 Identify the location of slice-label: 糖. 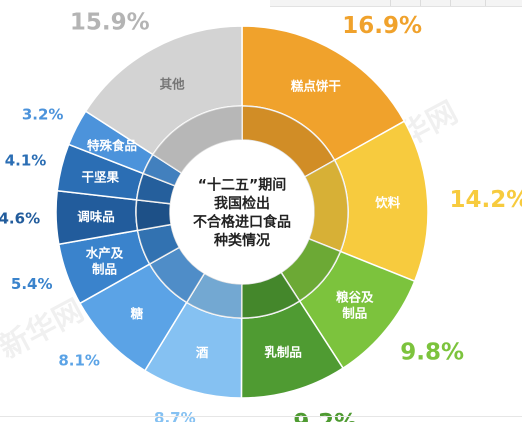
(137, 313).